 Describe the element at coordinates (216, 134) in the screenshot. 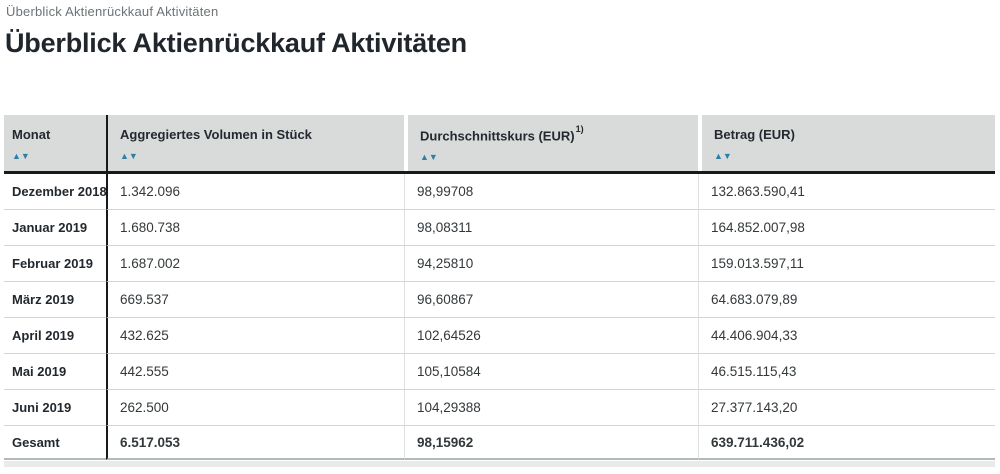

I see `column-label: Aggregiertes Volumen in Stück` at that location.